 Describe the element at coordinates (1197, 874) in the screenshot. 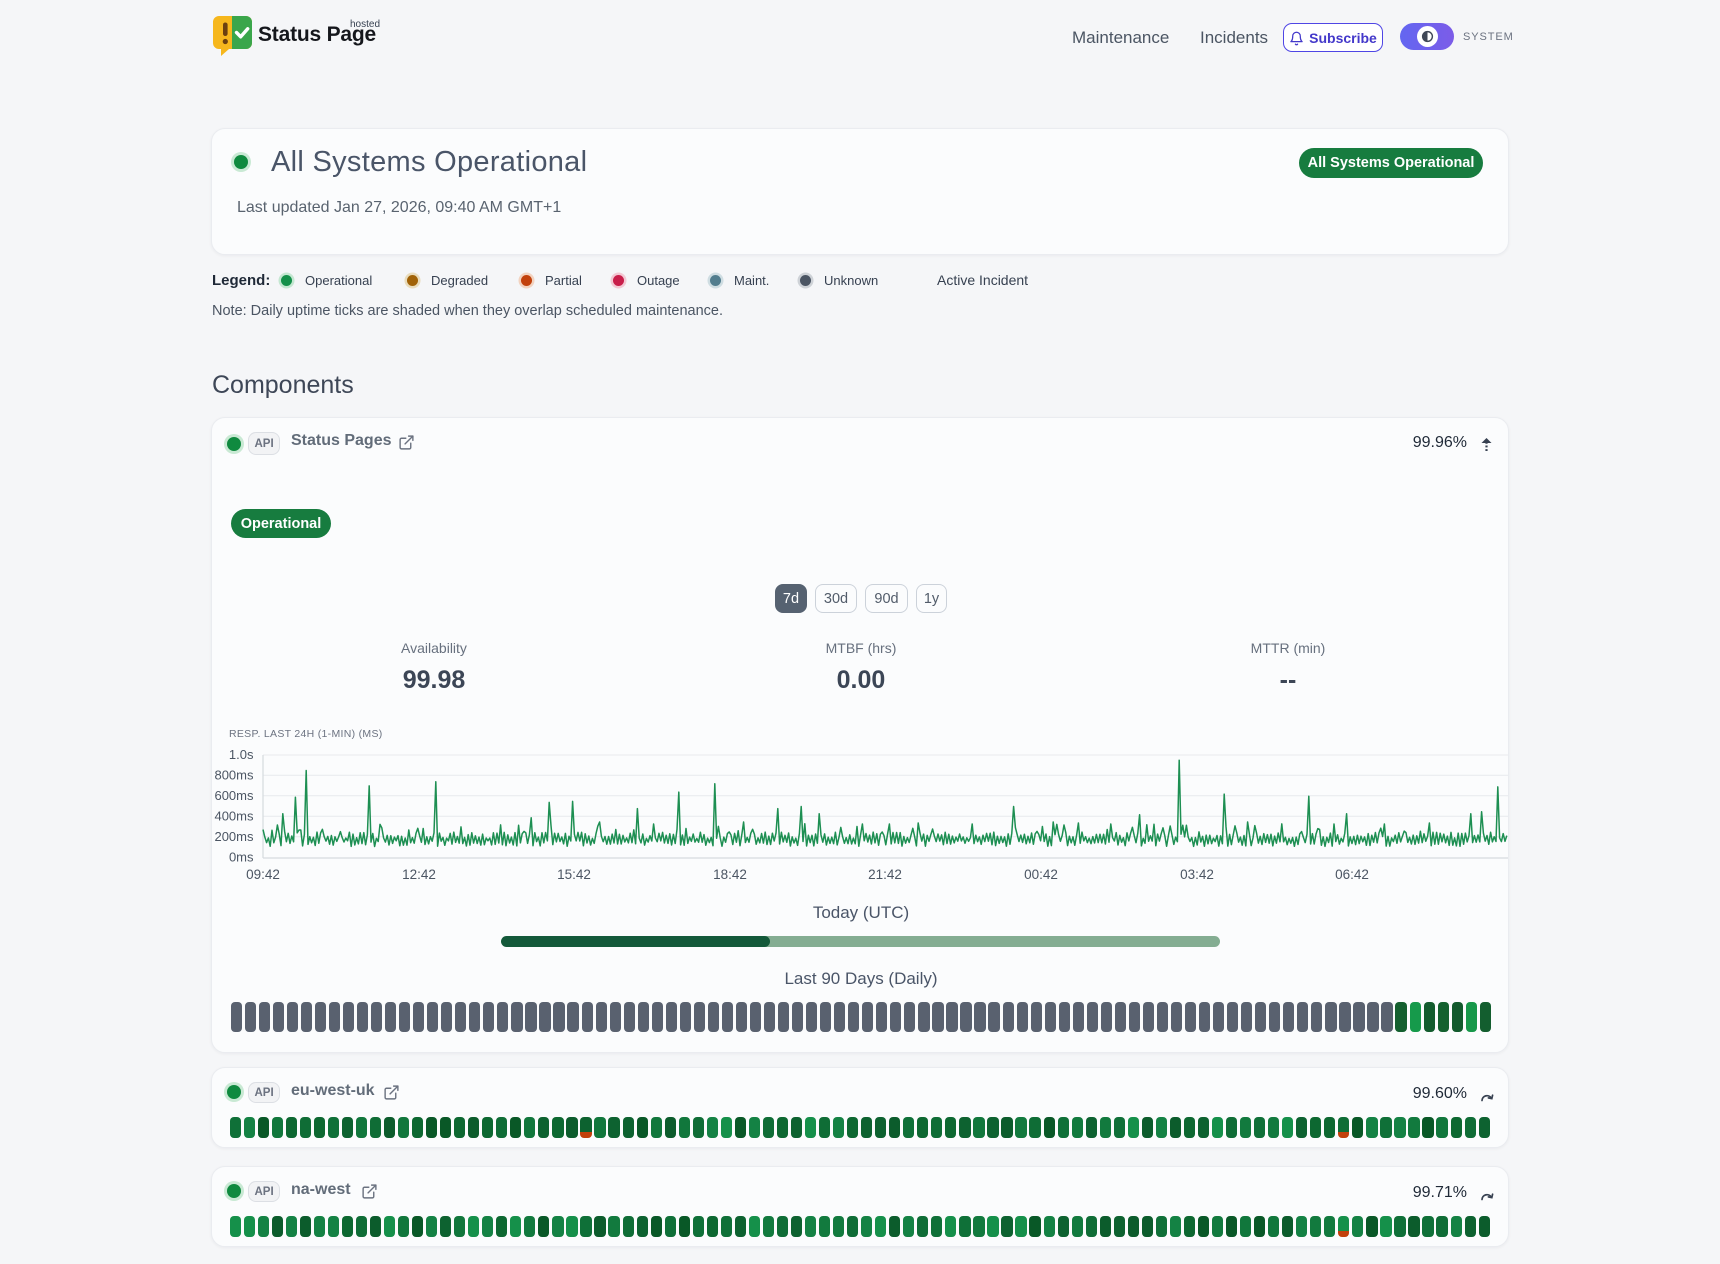

I see `svg-text: 03:42` at that location.